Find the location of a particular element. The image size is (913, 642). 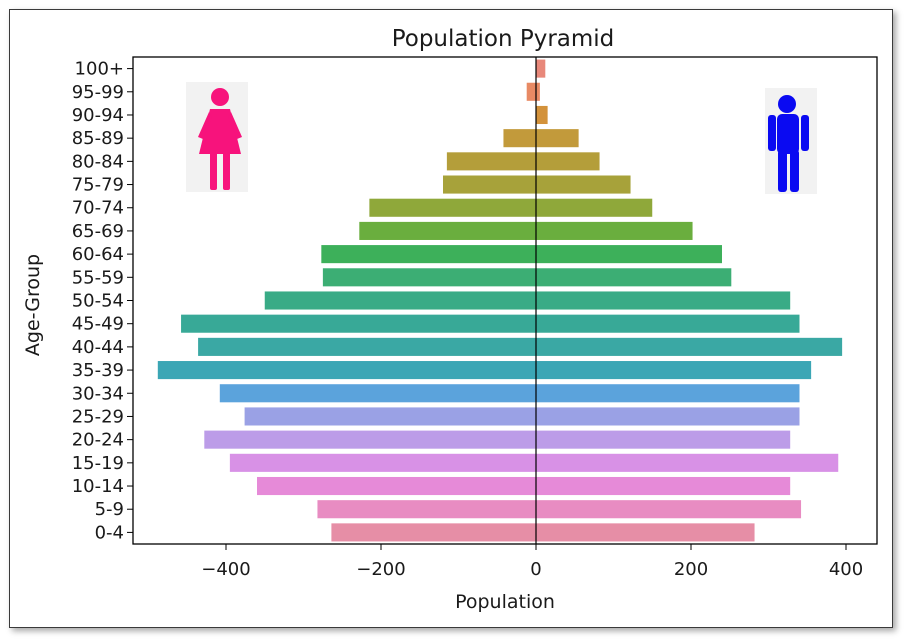

y-tick-label: 20-24 is located at coordinates (98, 440).